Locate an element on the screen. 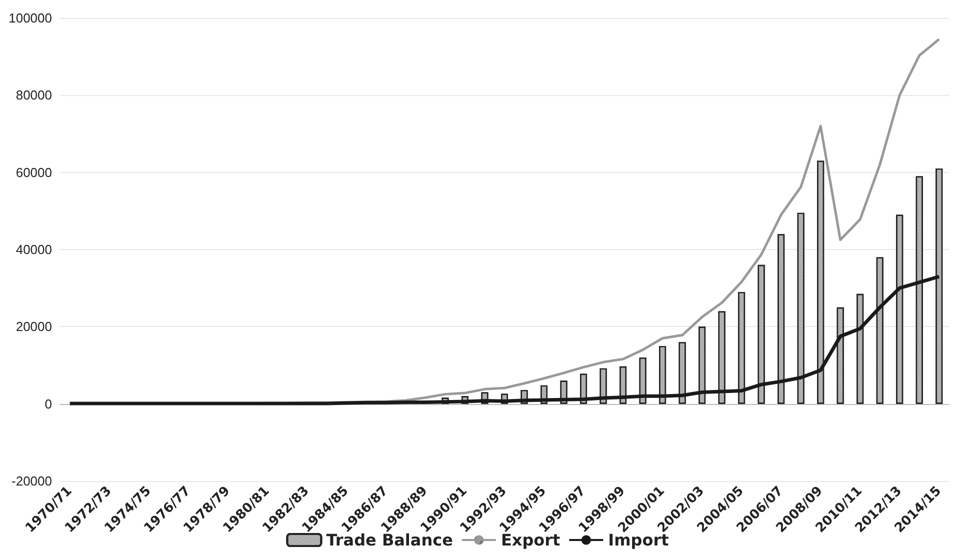 The height and width of the screenshot is (553, 955). y-tick-label: -20000 is located at coordinates (32, 481).